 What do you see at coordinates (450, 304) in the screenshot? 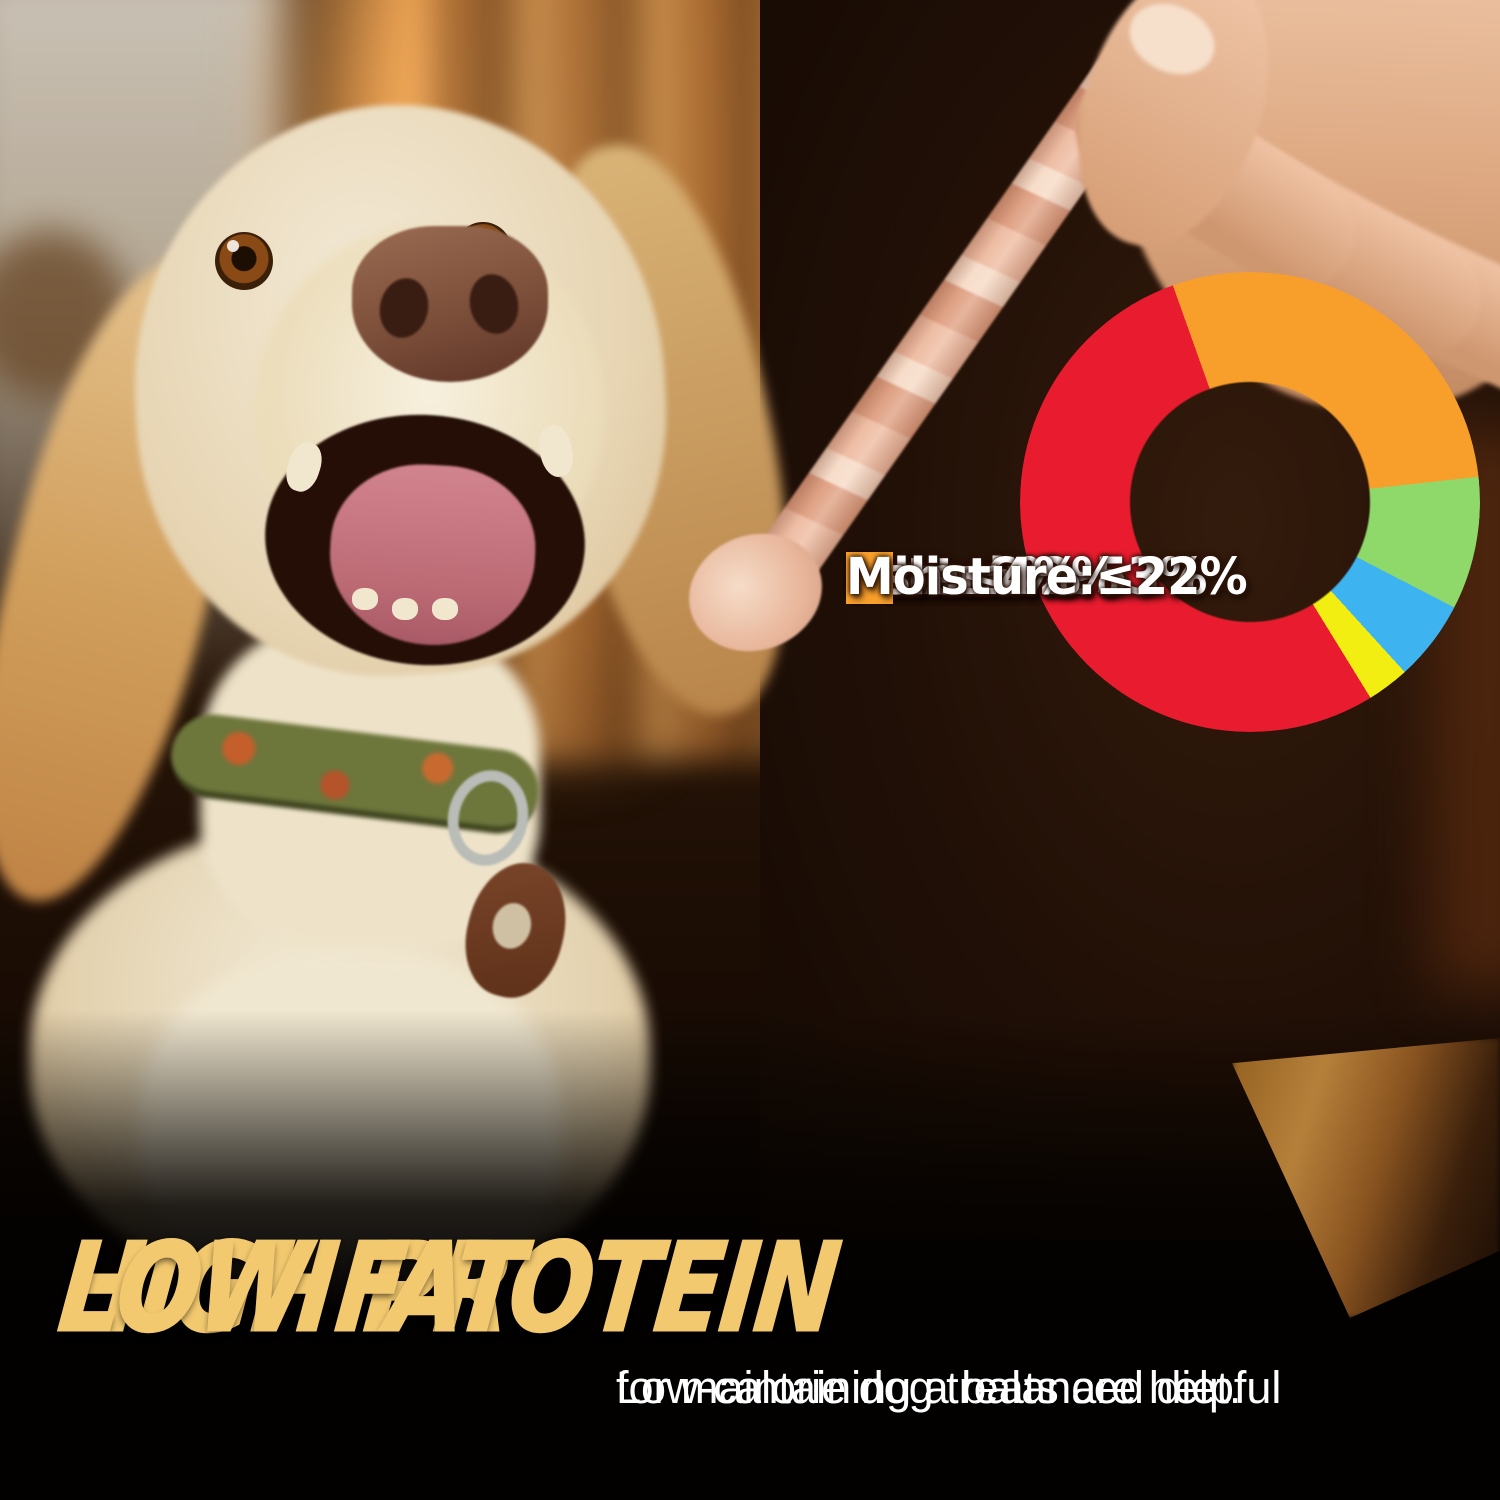
I see `dog-nose` at bounding box center [450, 304].